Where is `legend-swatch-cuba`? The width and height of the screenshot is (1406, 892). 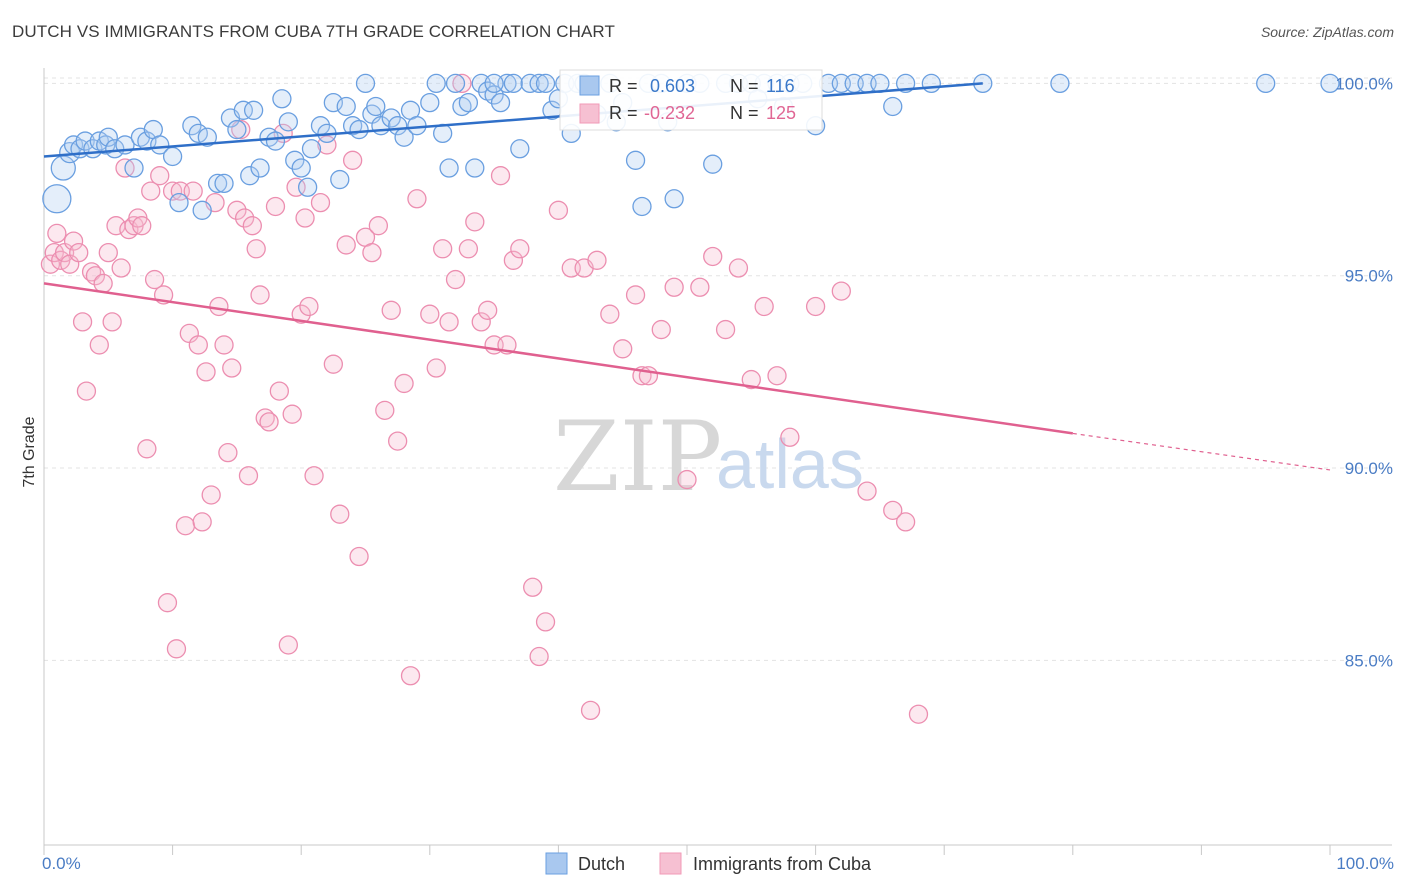
legend-swatch-cuba is located at coordinates (670, 863).